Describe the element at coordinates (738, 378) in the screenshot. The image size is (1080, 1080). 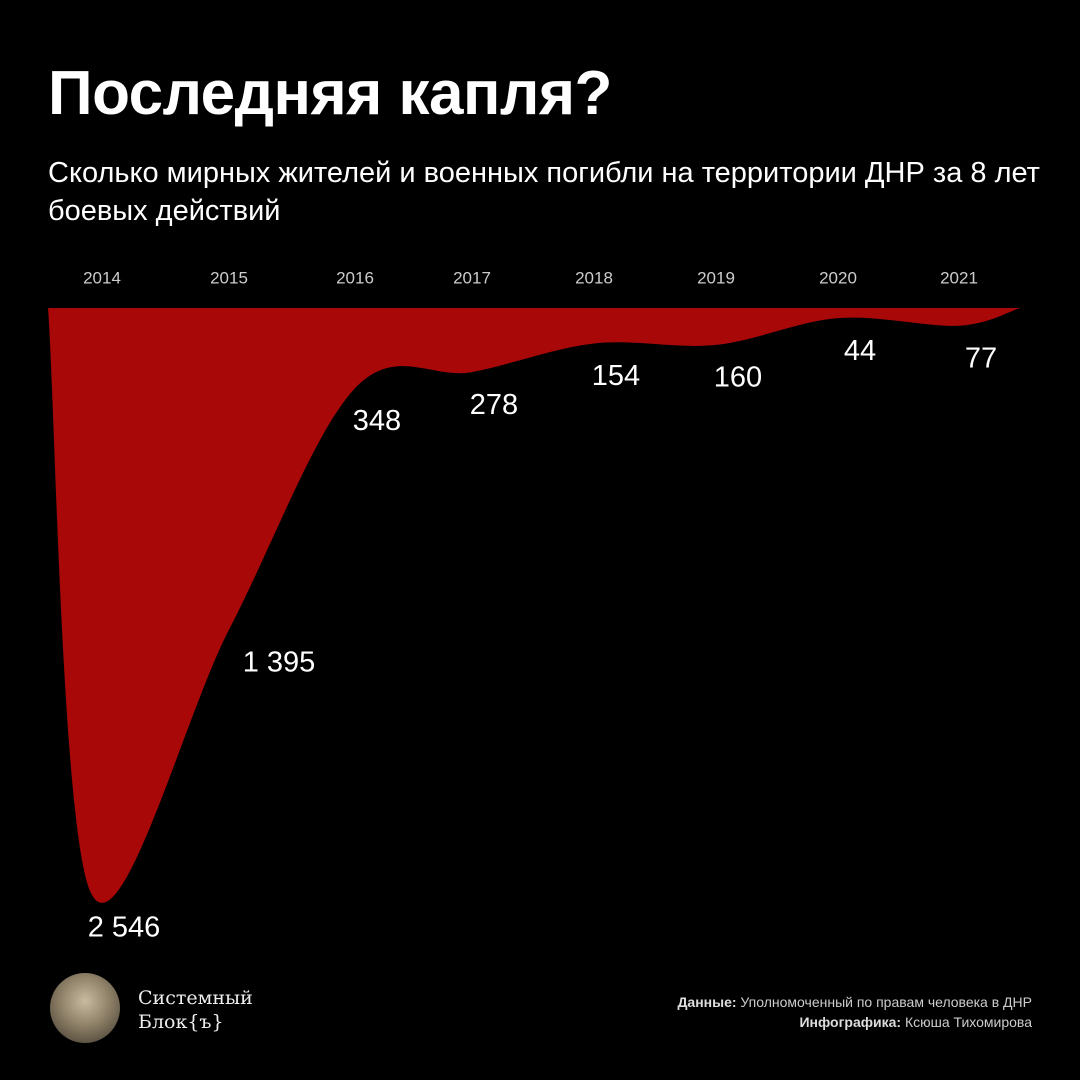
I see `value-label: 160` at that location.